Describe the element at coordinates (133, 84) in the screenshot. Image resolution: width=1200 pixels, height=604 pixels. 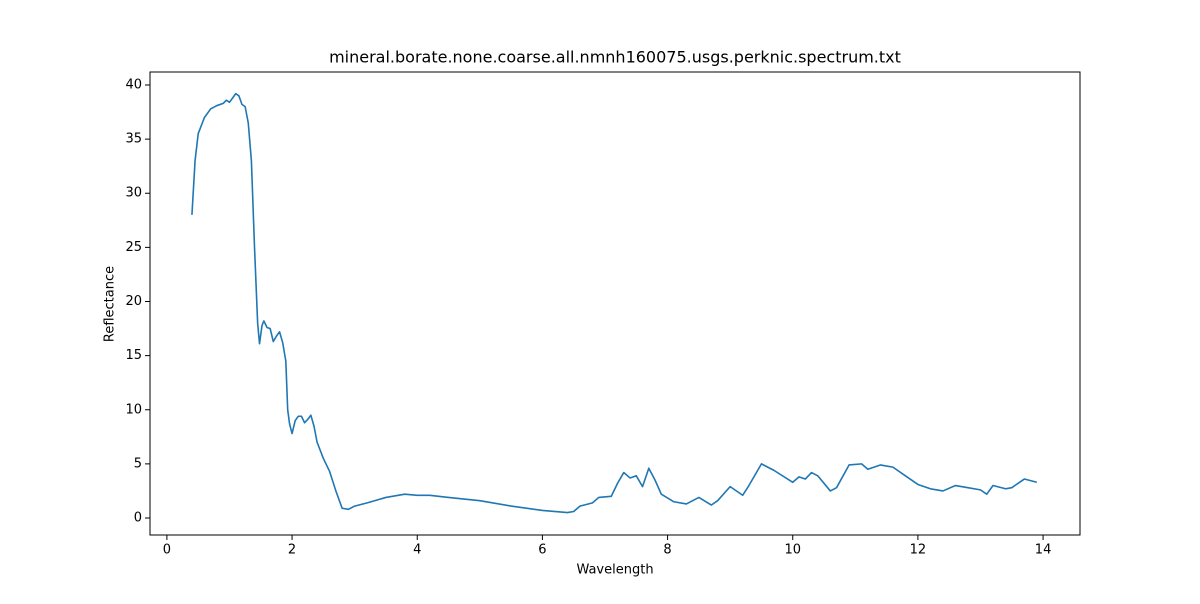
I see `y-tick-label: 40` at that location.